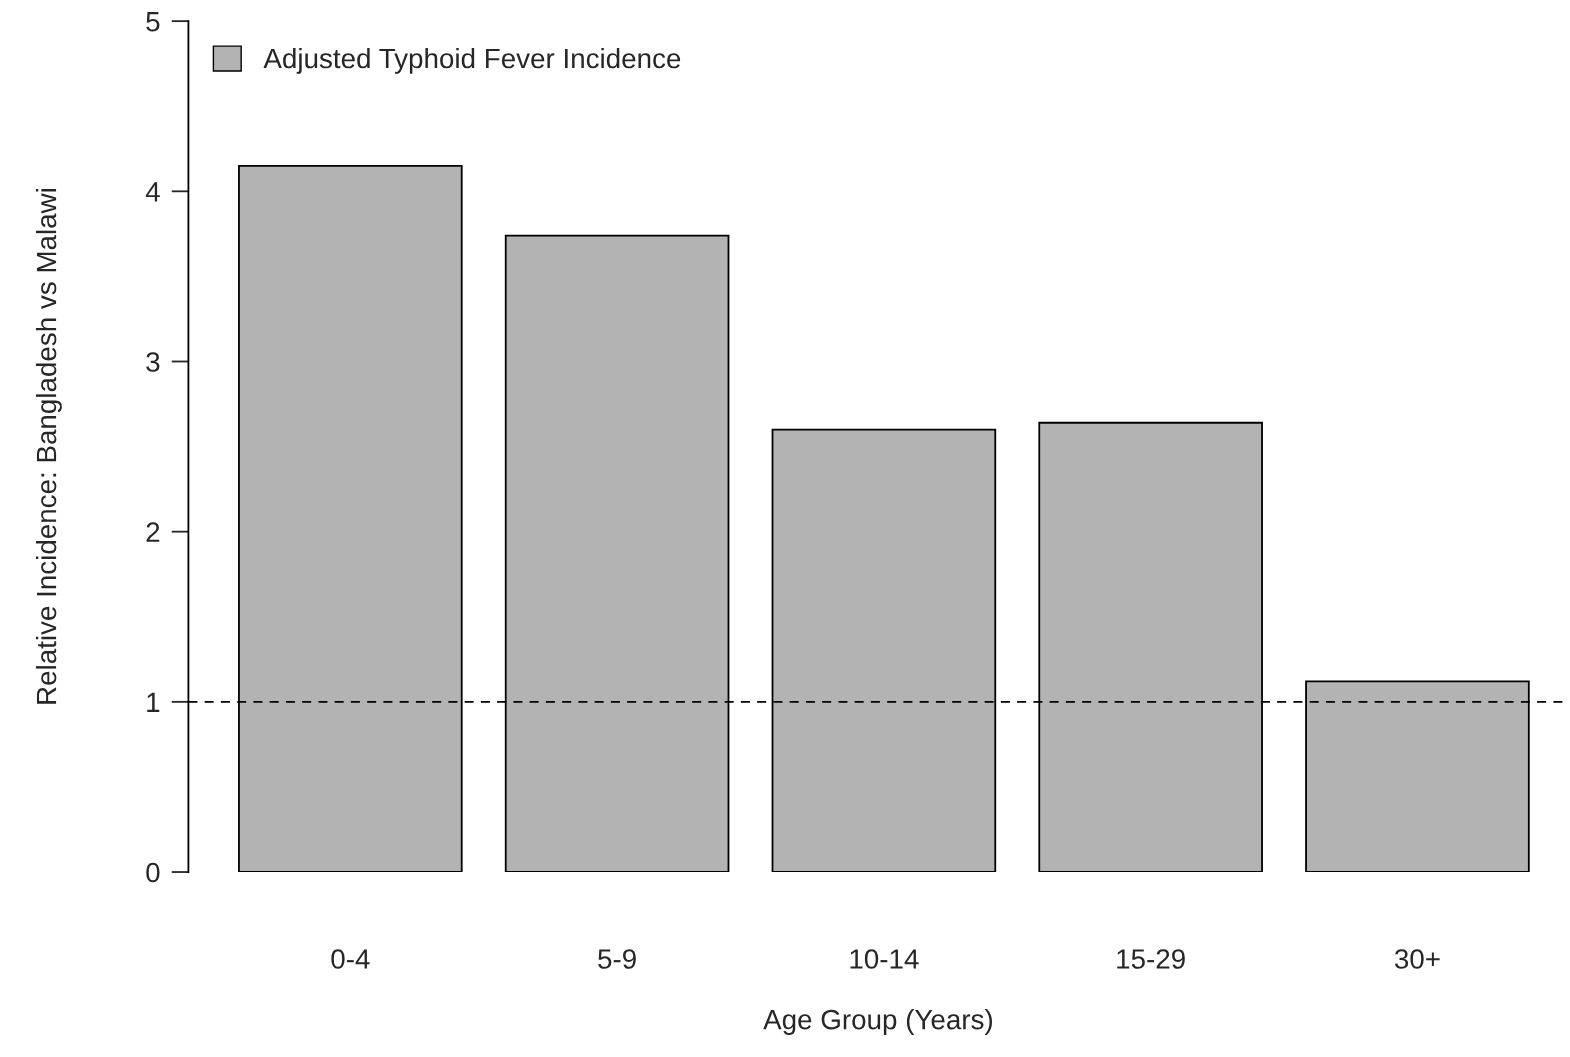 The height and width of the screenshot is (1057, 1570). I want to click on y-tick-label: 2, so click(153, 532).